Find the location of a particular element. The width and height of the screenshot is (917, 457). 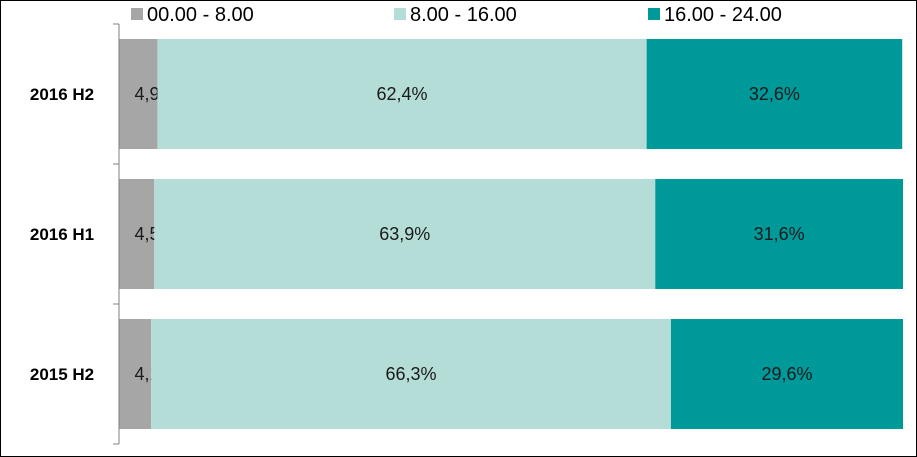

category-label: 2016 H2 is located at coordinates (62, 94).